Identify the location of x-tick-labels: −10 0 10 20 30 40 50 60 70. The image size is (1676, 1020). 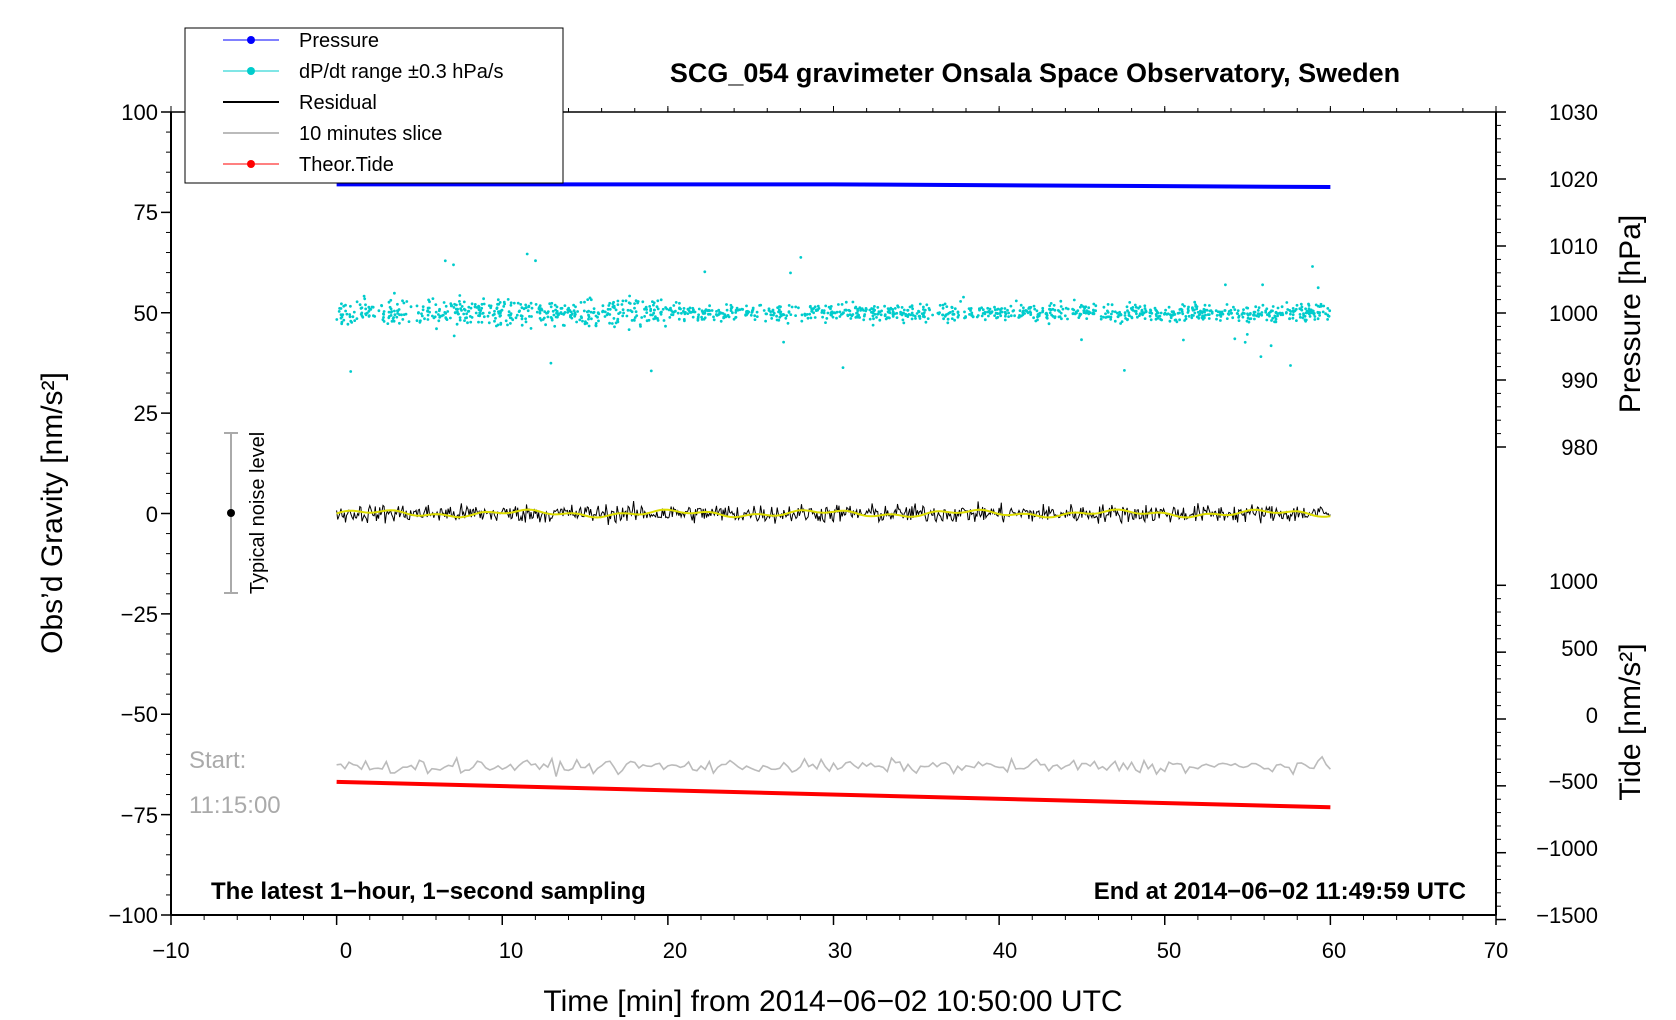
(830, 950).